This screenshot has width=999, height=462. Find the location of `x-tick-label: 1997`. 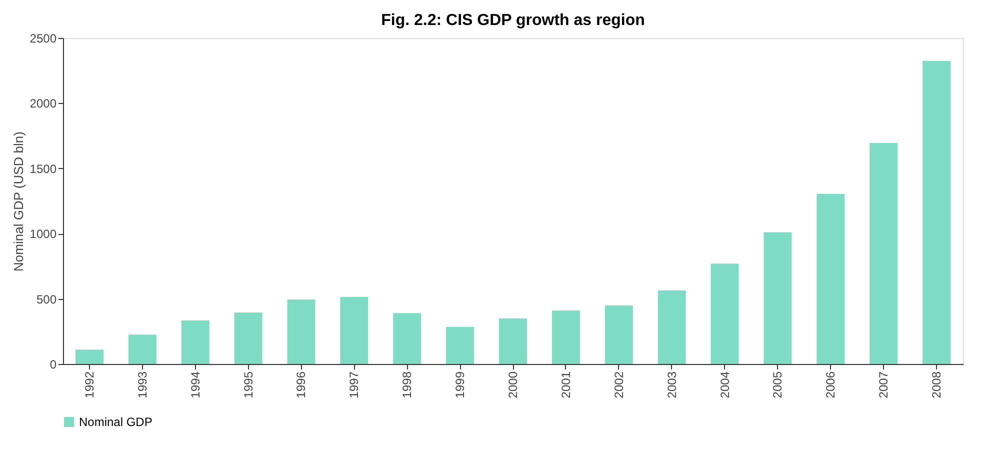

x-tick-label: 1997 is located at coordinates (354, 384).